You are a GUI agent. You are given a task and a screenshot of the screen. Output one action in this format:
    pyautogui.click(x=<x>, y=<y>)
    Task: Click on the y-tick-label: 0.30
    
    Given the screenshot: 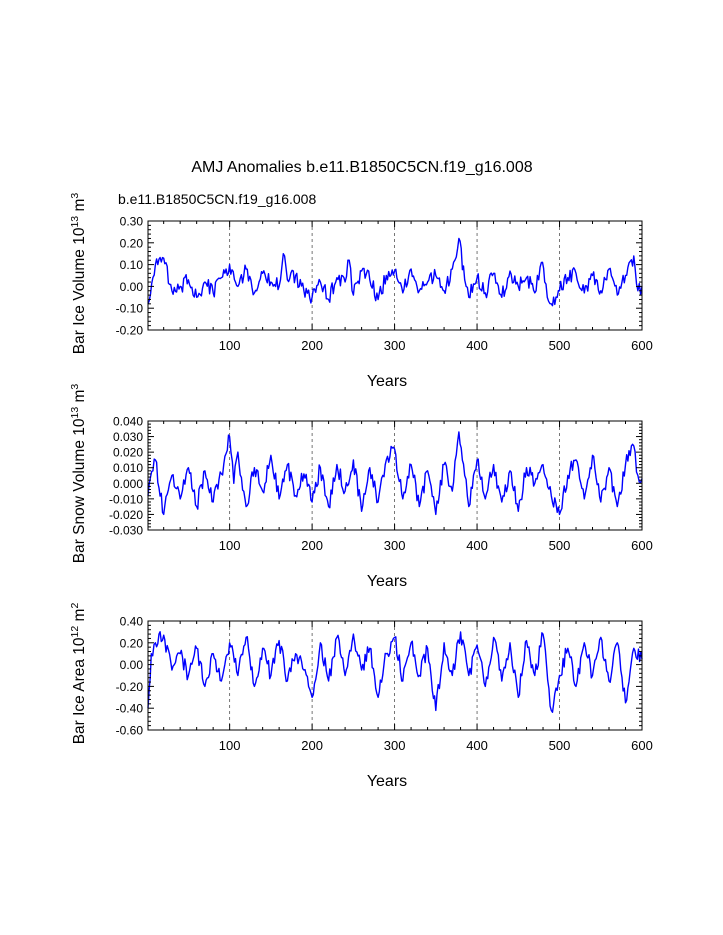 What is the action you would take?
    pyautogui.click(x=132, y=222)
    